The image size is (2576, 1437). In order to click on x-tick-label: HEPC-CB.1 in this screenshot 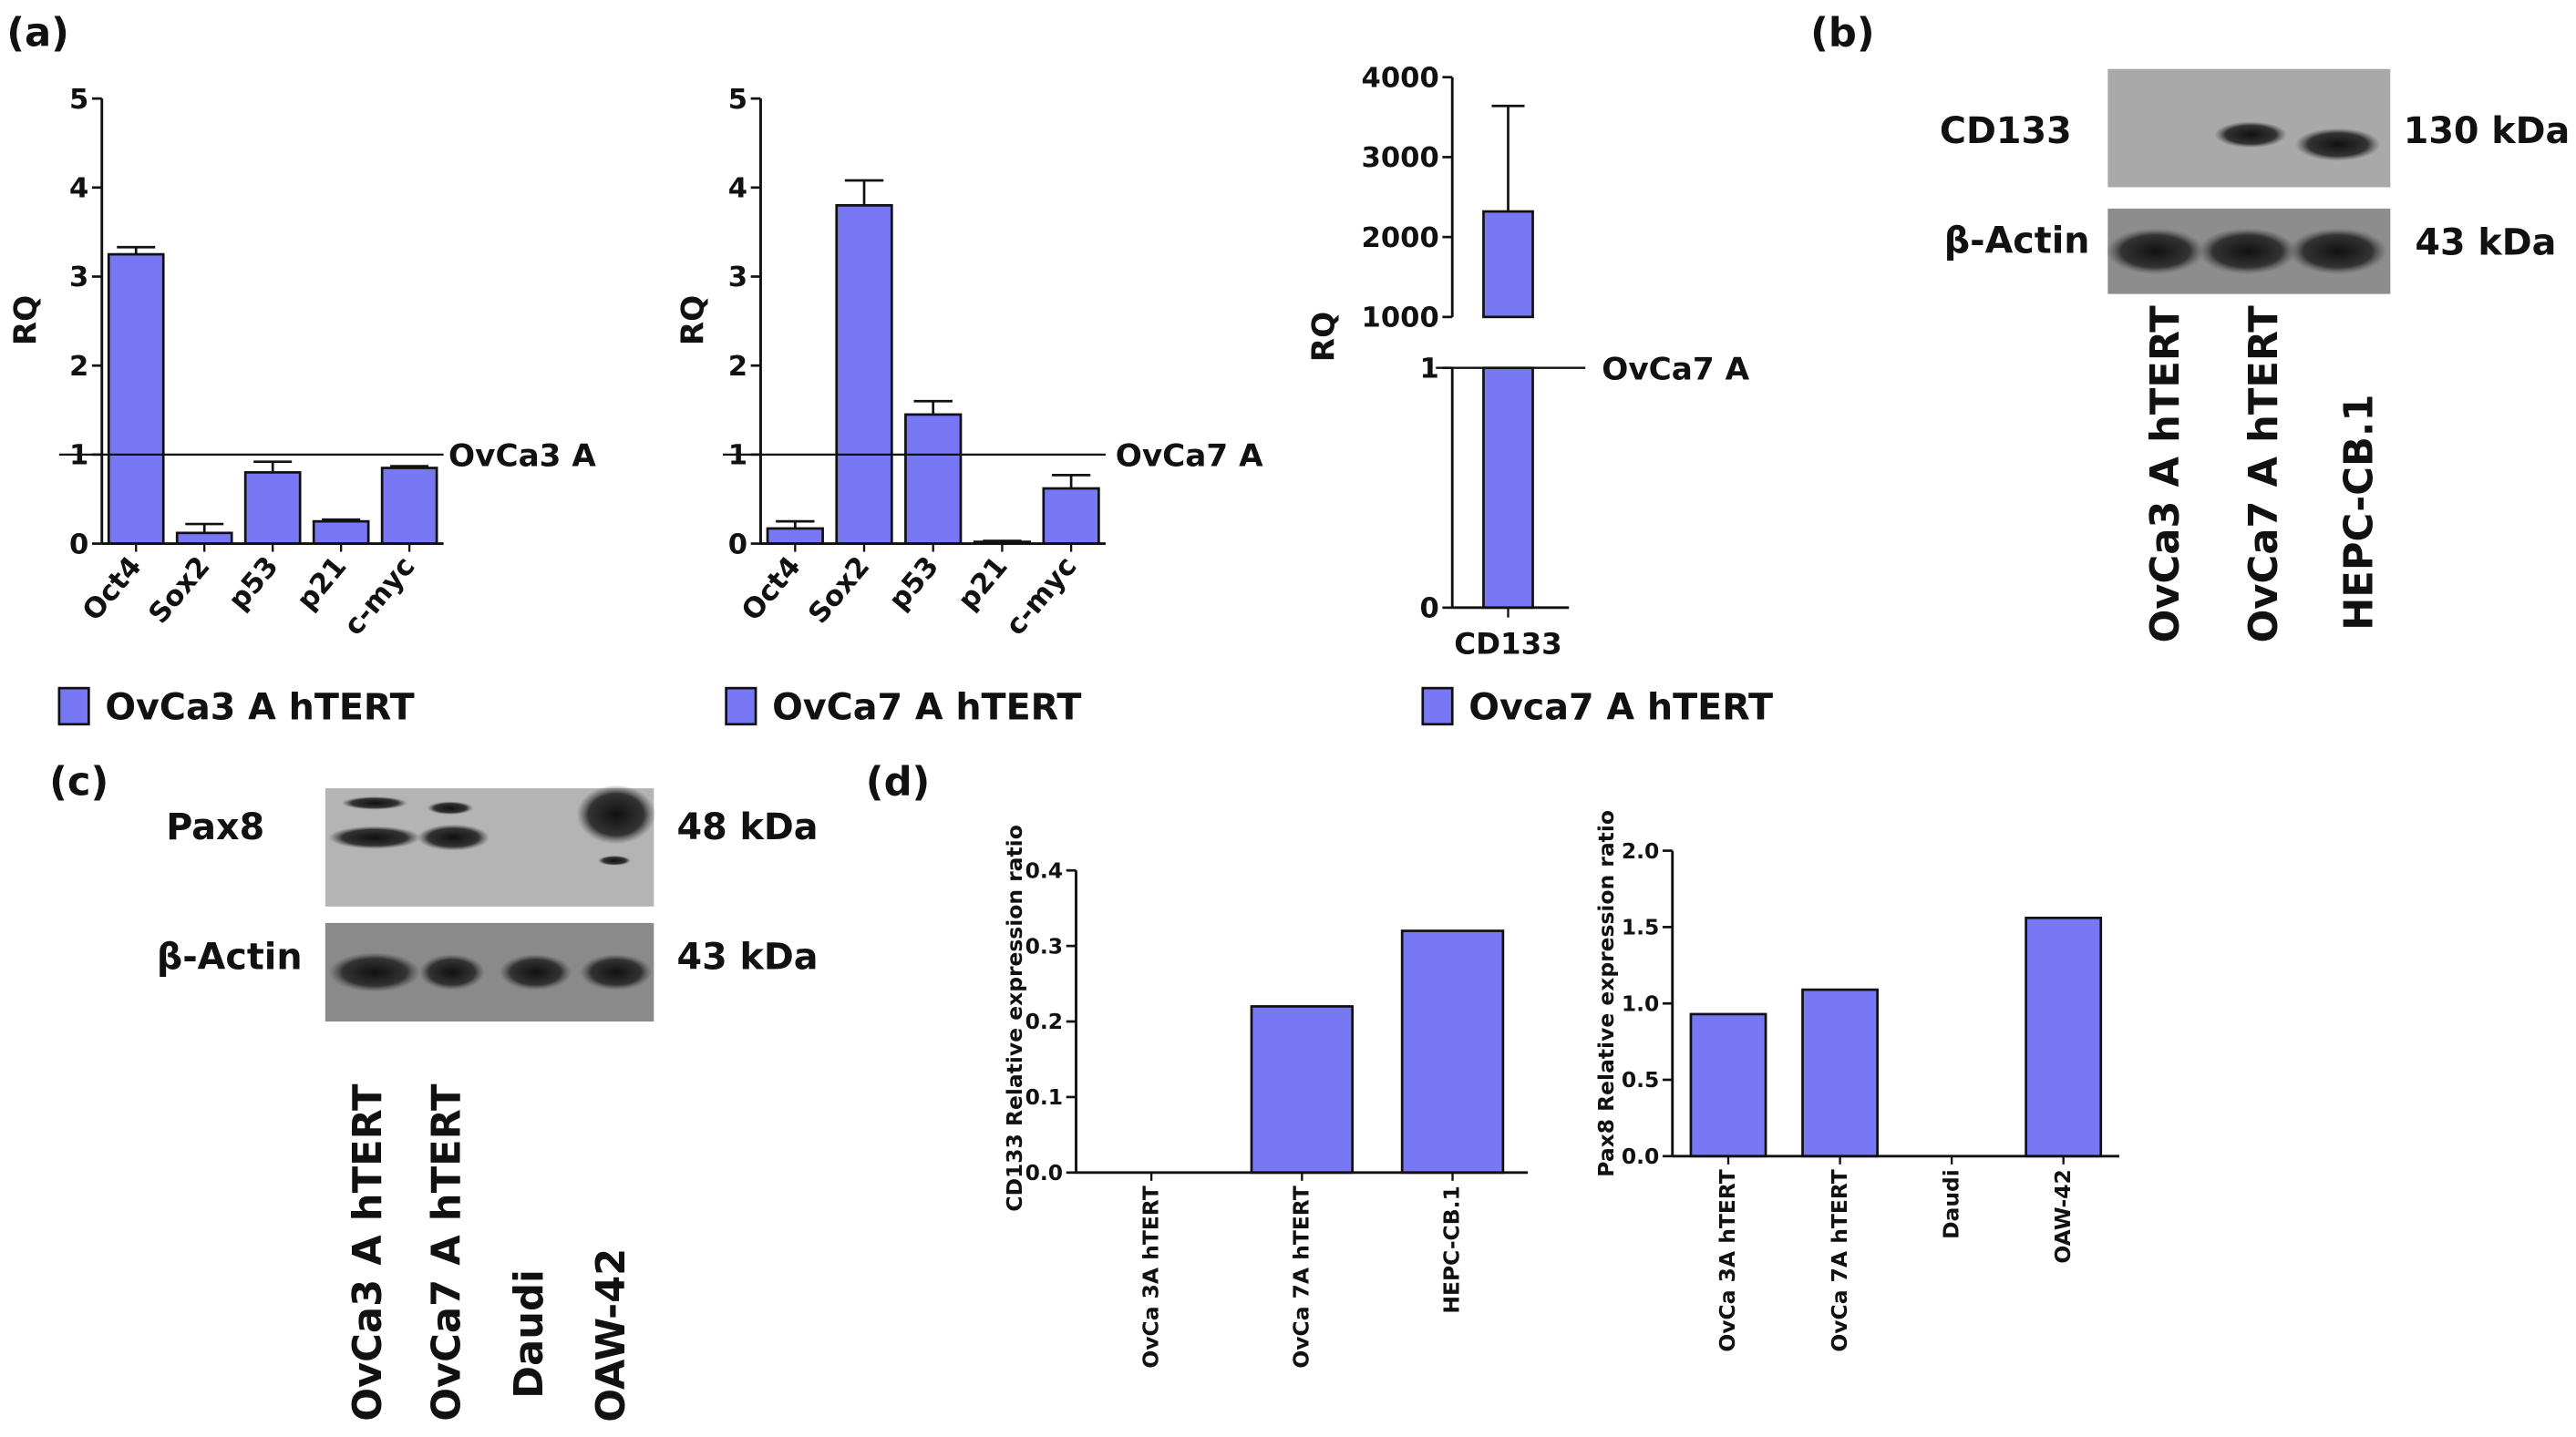, I will do `click(1452, 1250)`.